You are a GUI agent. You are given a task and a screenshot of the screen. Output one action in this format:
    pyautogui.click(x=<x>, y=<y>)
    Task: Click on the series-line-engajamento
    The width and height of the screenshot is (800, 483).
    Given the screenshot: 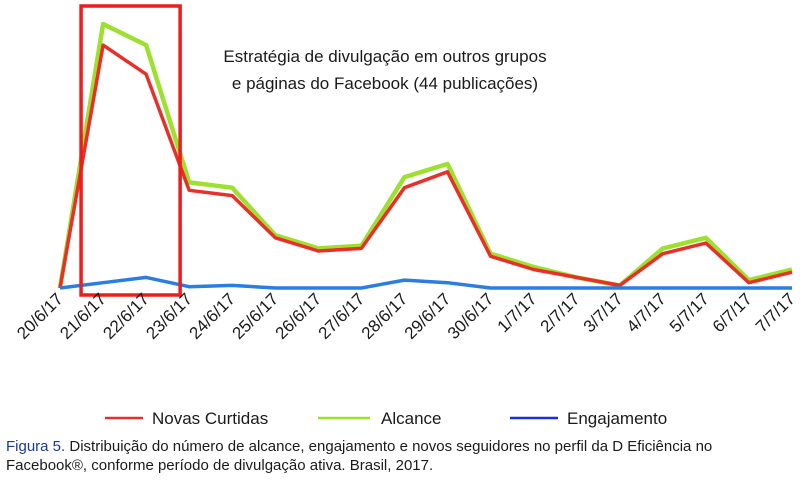 What is the action you would take?
    pyautogui.click(x=425, y=282)
    